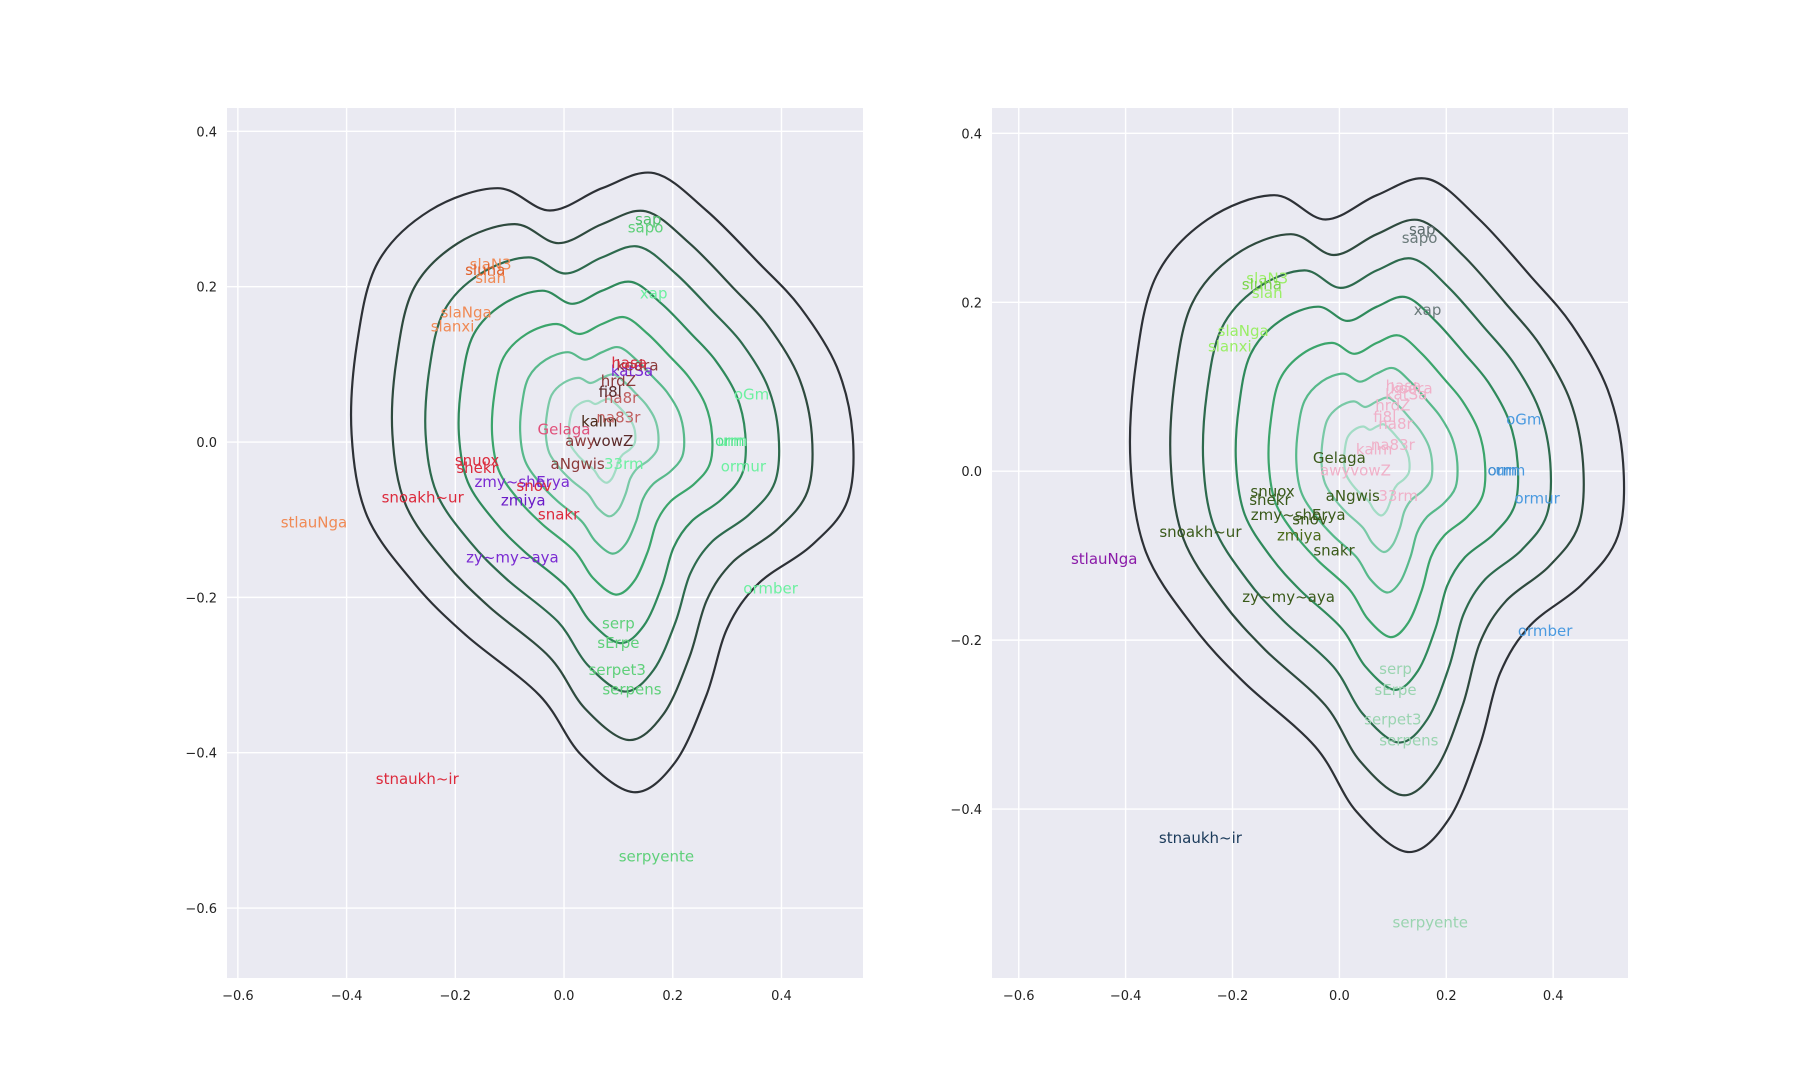  I want to click on point-label: snakr, so click(1334, 551).